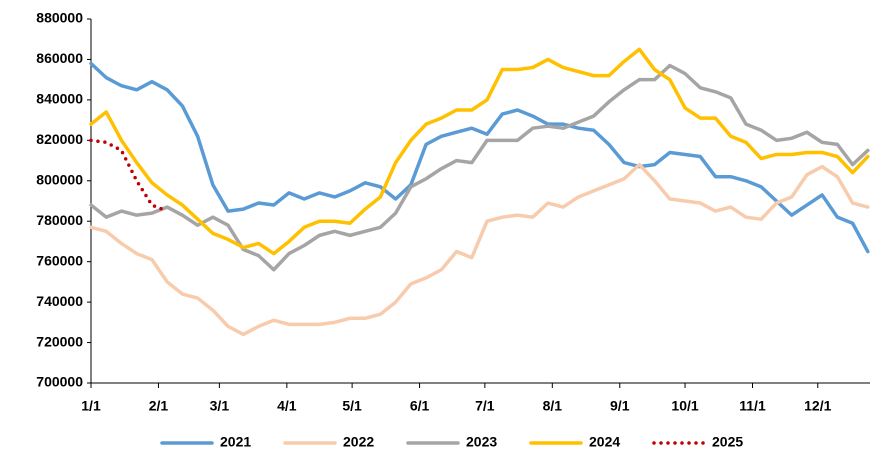  Describe the element at coordinates (59, 58) in the screenshot. I see `y-tick-label: 860000` at that location.